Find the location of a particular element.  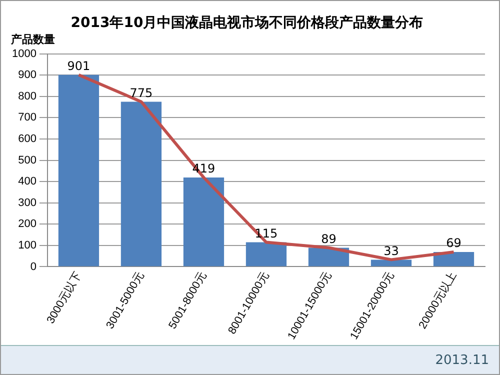

data-label: 89 is located at coordinates (328, 239).